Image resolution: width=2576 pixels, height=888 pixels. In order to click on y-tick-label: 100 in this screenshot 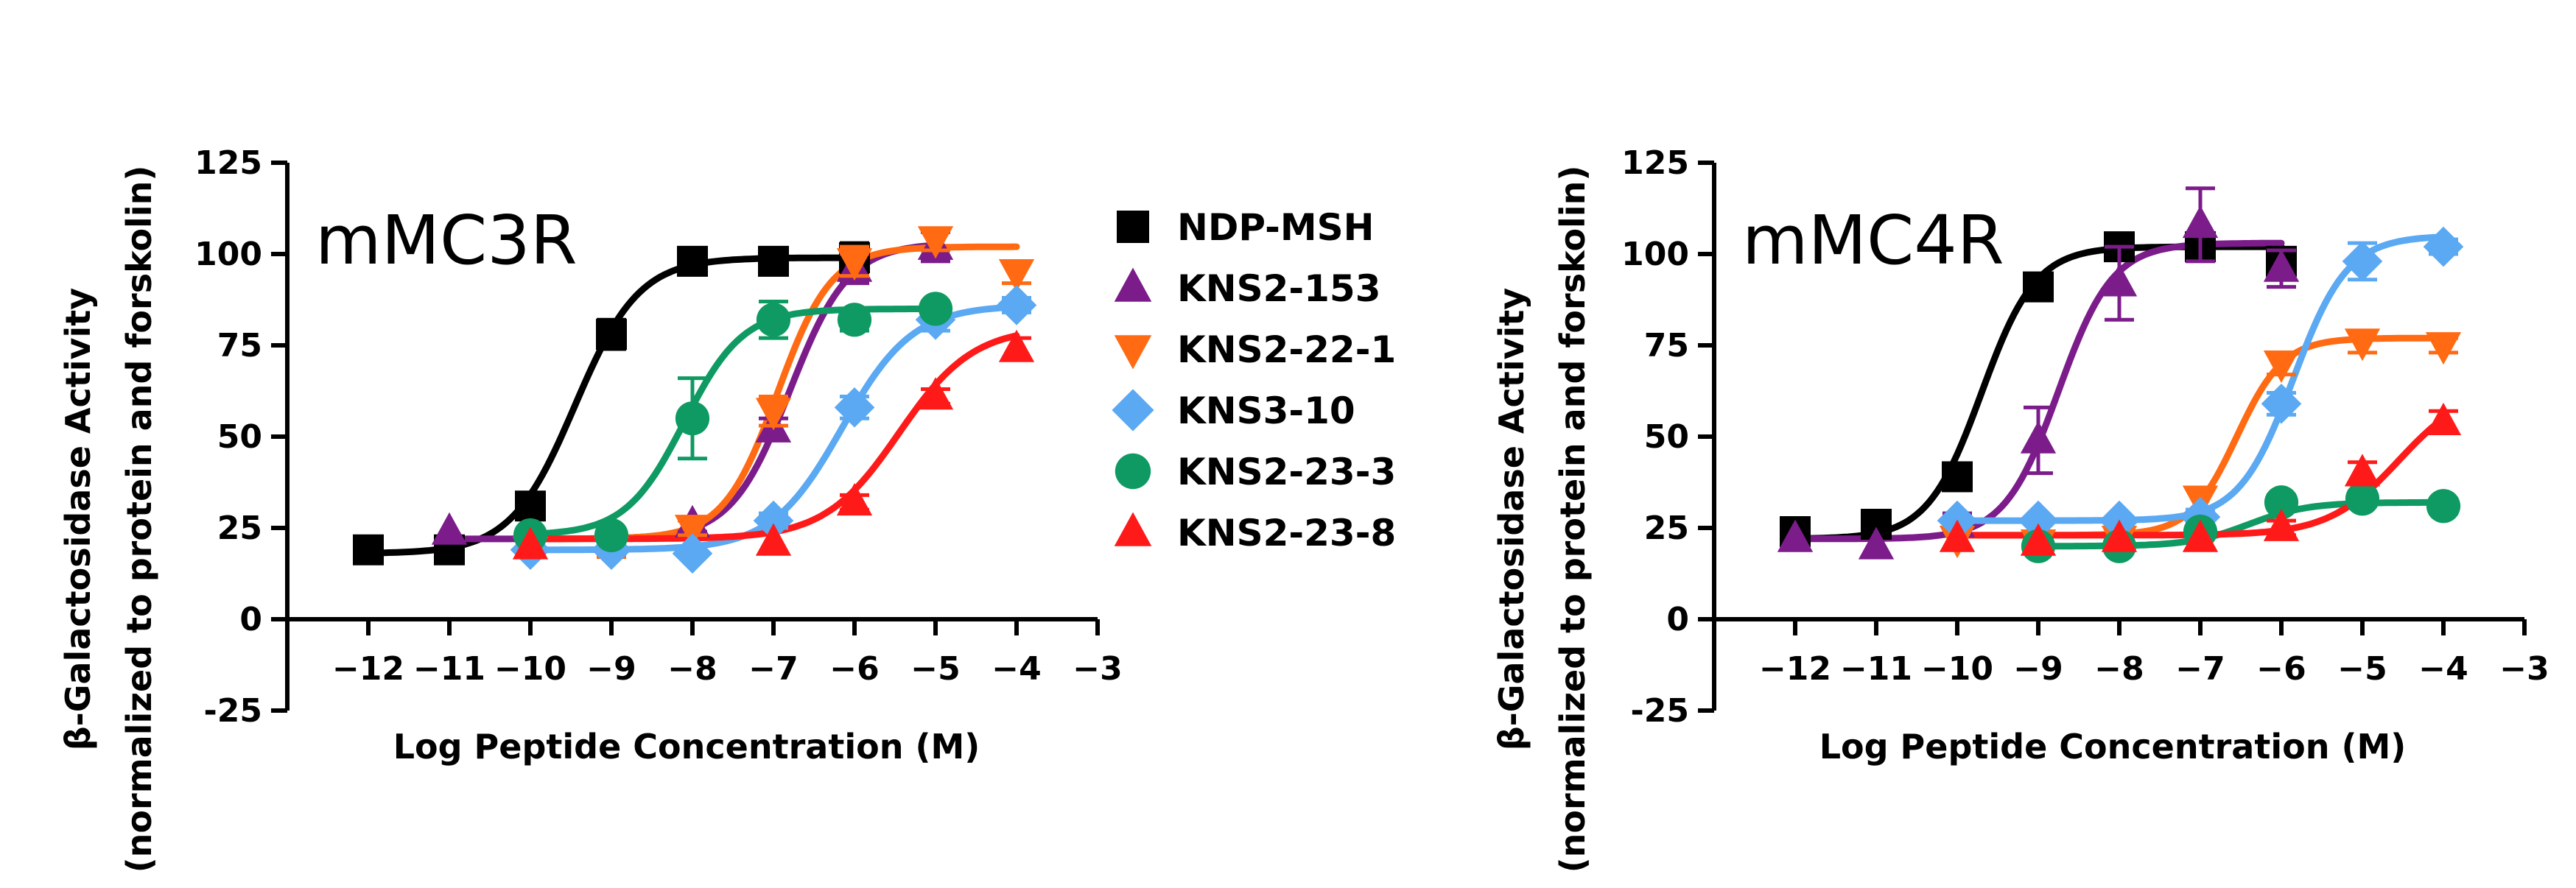, I will do `click(228, 254)`.